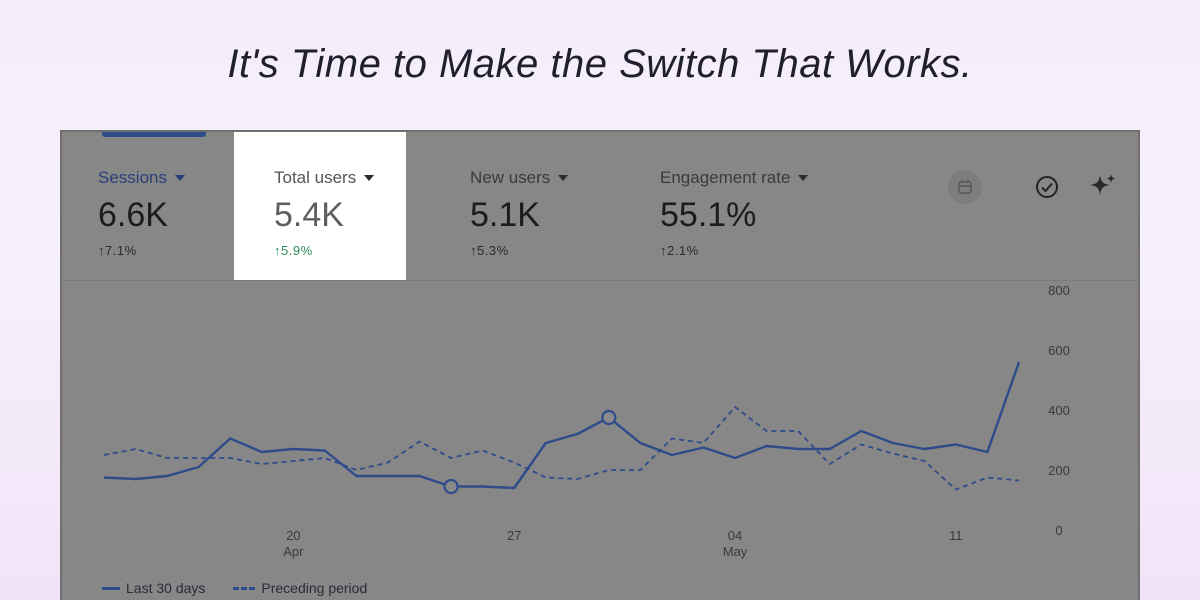 This screenshot has width=1200, height=600. Describe the element at coordinates (600, 64) in the screenshot. I see `page-subtitle: It's Time to Make the Switch That Works.` at that location.